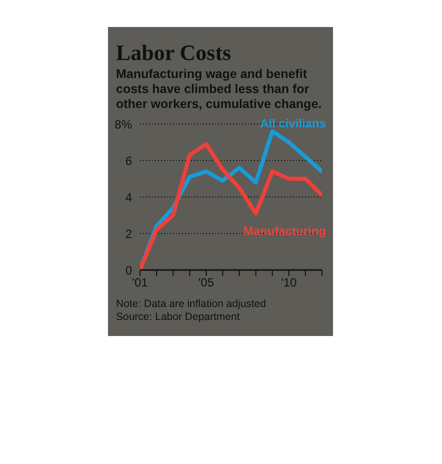 The height and width of the screenshot is (464, 442). I want to click on x-tick-label: '05, so click(206, 283).